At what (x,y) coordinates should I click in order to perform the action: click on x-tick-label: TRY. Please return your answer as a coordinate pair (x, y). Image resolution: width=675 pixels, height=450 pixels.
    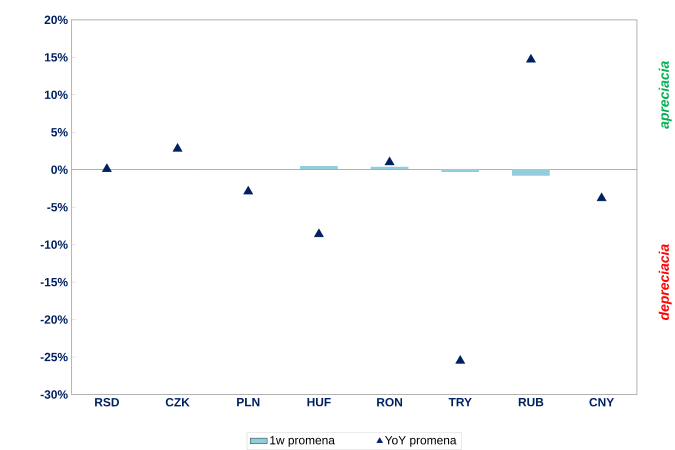
    Looking at the image, I should click on (460, 402).